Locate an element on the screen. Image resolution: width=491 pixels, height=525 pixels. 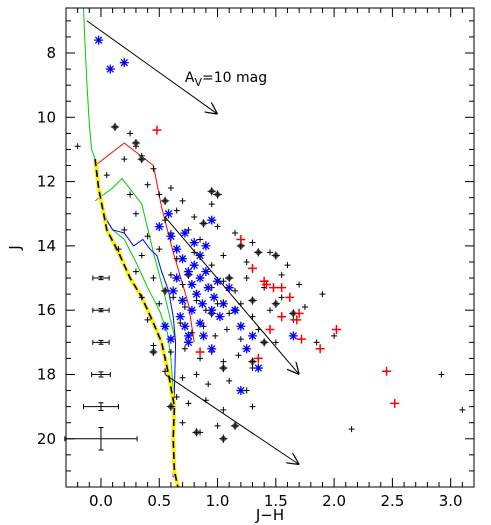
av-annotation-main: A is located at coordinates (190, 78).